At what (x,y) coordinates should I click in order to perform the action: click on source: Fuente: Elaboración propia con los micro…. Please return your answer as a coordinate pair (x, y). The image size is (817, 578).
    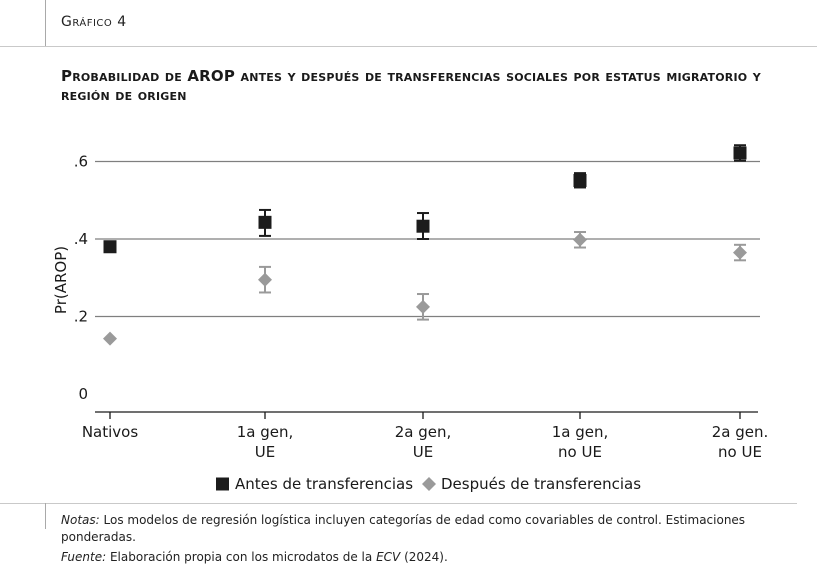
    Looking at the image, I should click on (431, 557).